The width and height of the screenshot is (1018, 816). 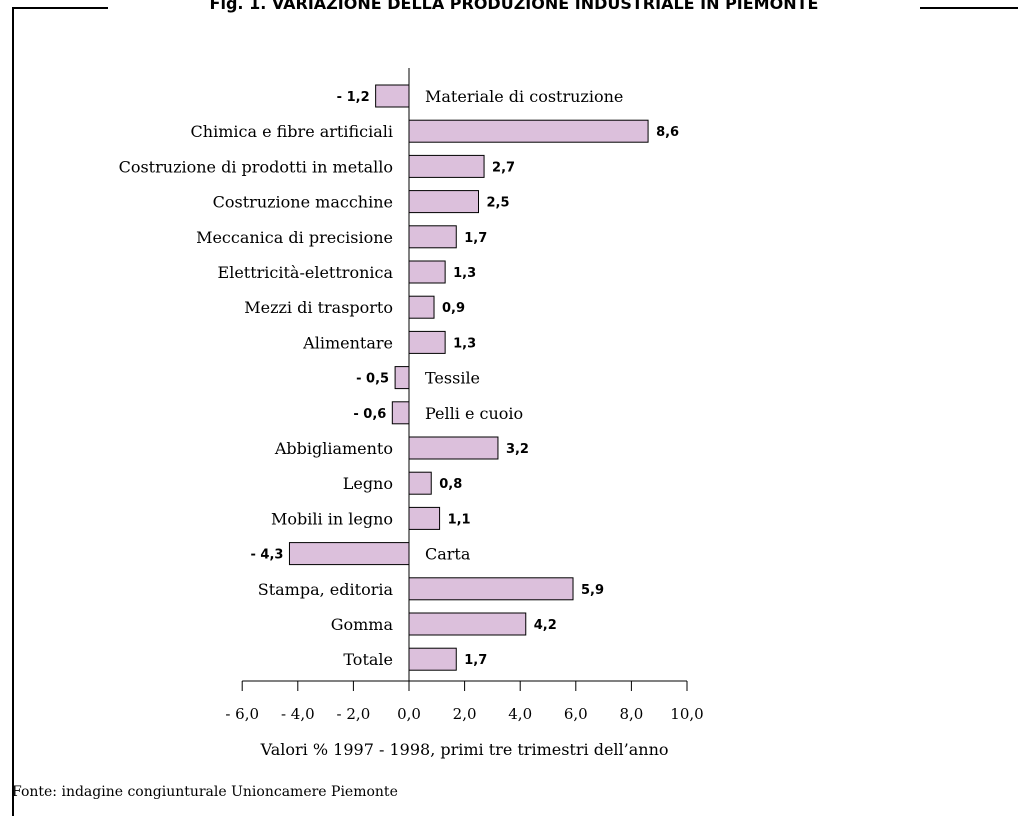 I want to click on category-label: Costruzione di prodotti in metallo, so click(x=256, y=166).